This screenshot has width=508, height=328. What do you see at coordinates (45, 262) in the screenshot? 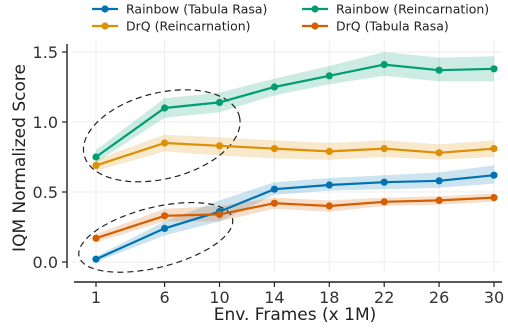
I see `y-tick-label: 0.0` at bounding box center [45, 262].